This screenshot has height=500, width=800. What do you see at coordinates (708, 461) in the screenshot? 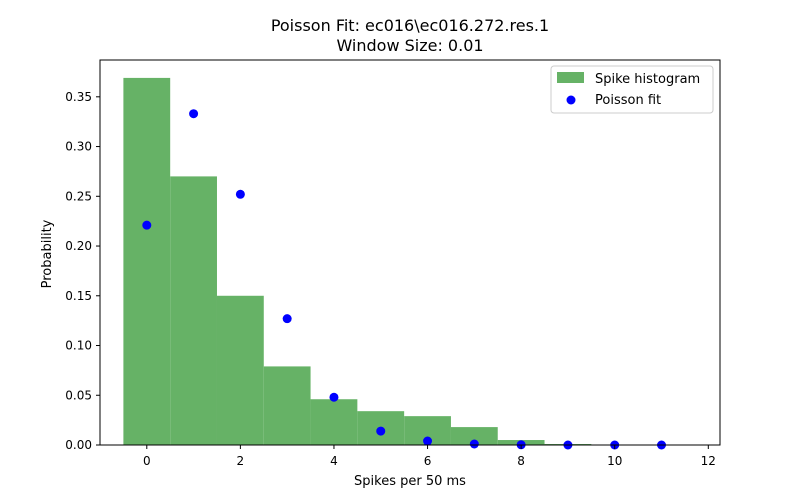
I see `x-tick-label: 12` at bounding box center [708, 461].